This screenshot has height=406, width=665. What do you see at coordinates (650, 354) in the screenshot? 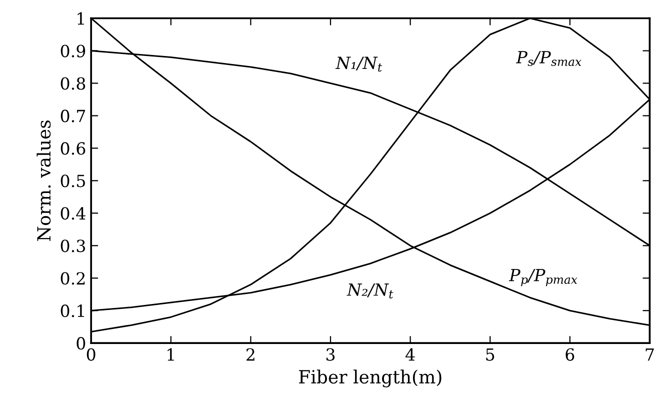
I see `x-tick-label: 7` at bounding box center [650, 354].